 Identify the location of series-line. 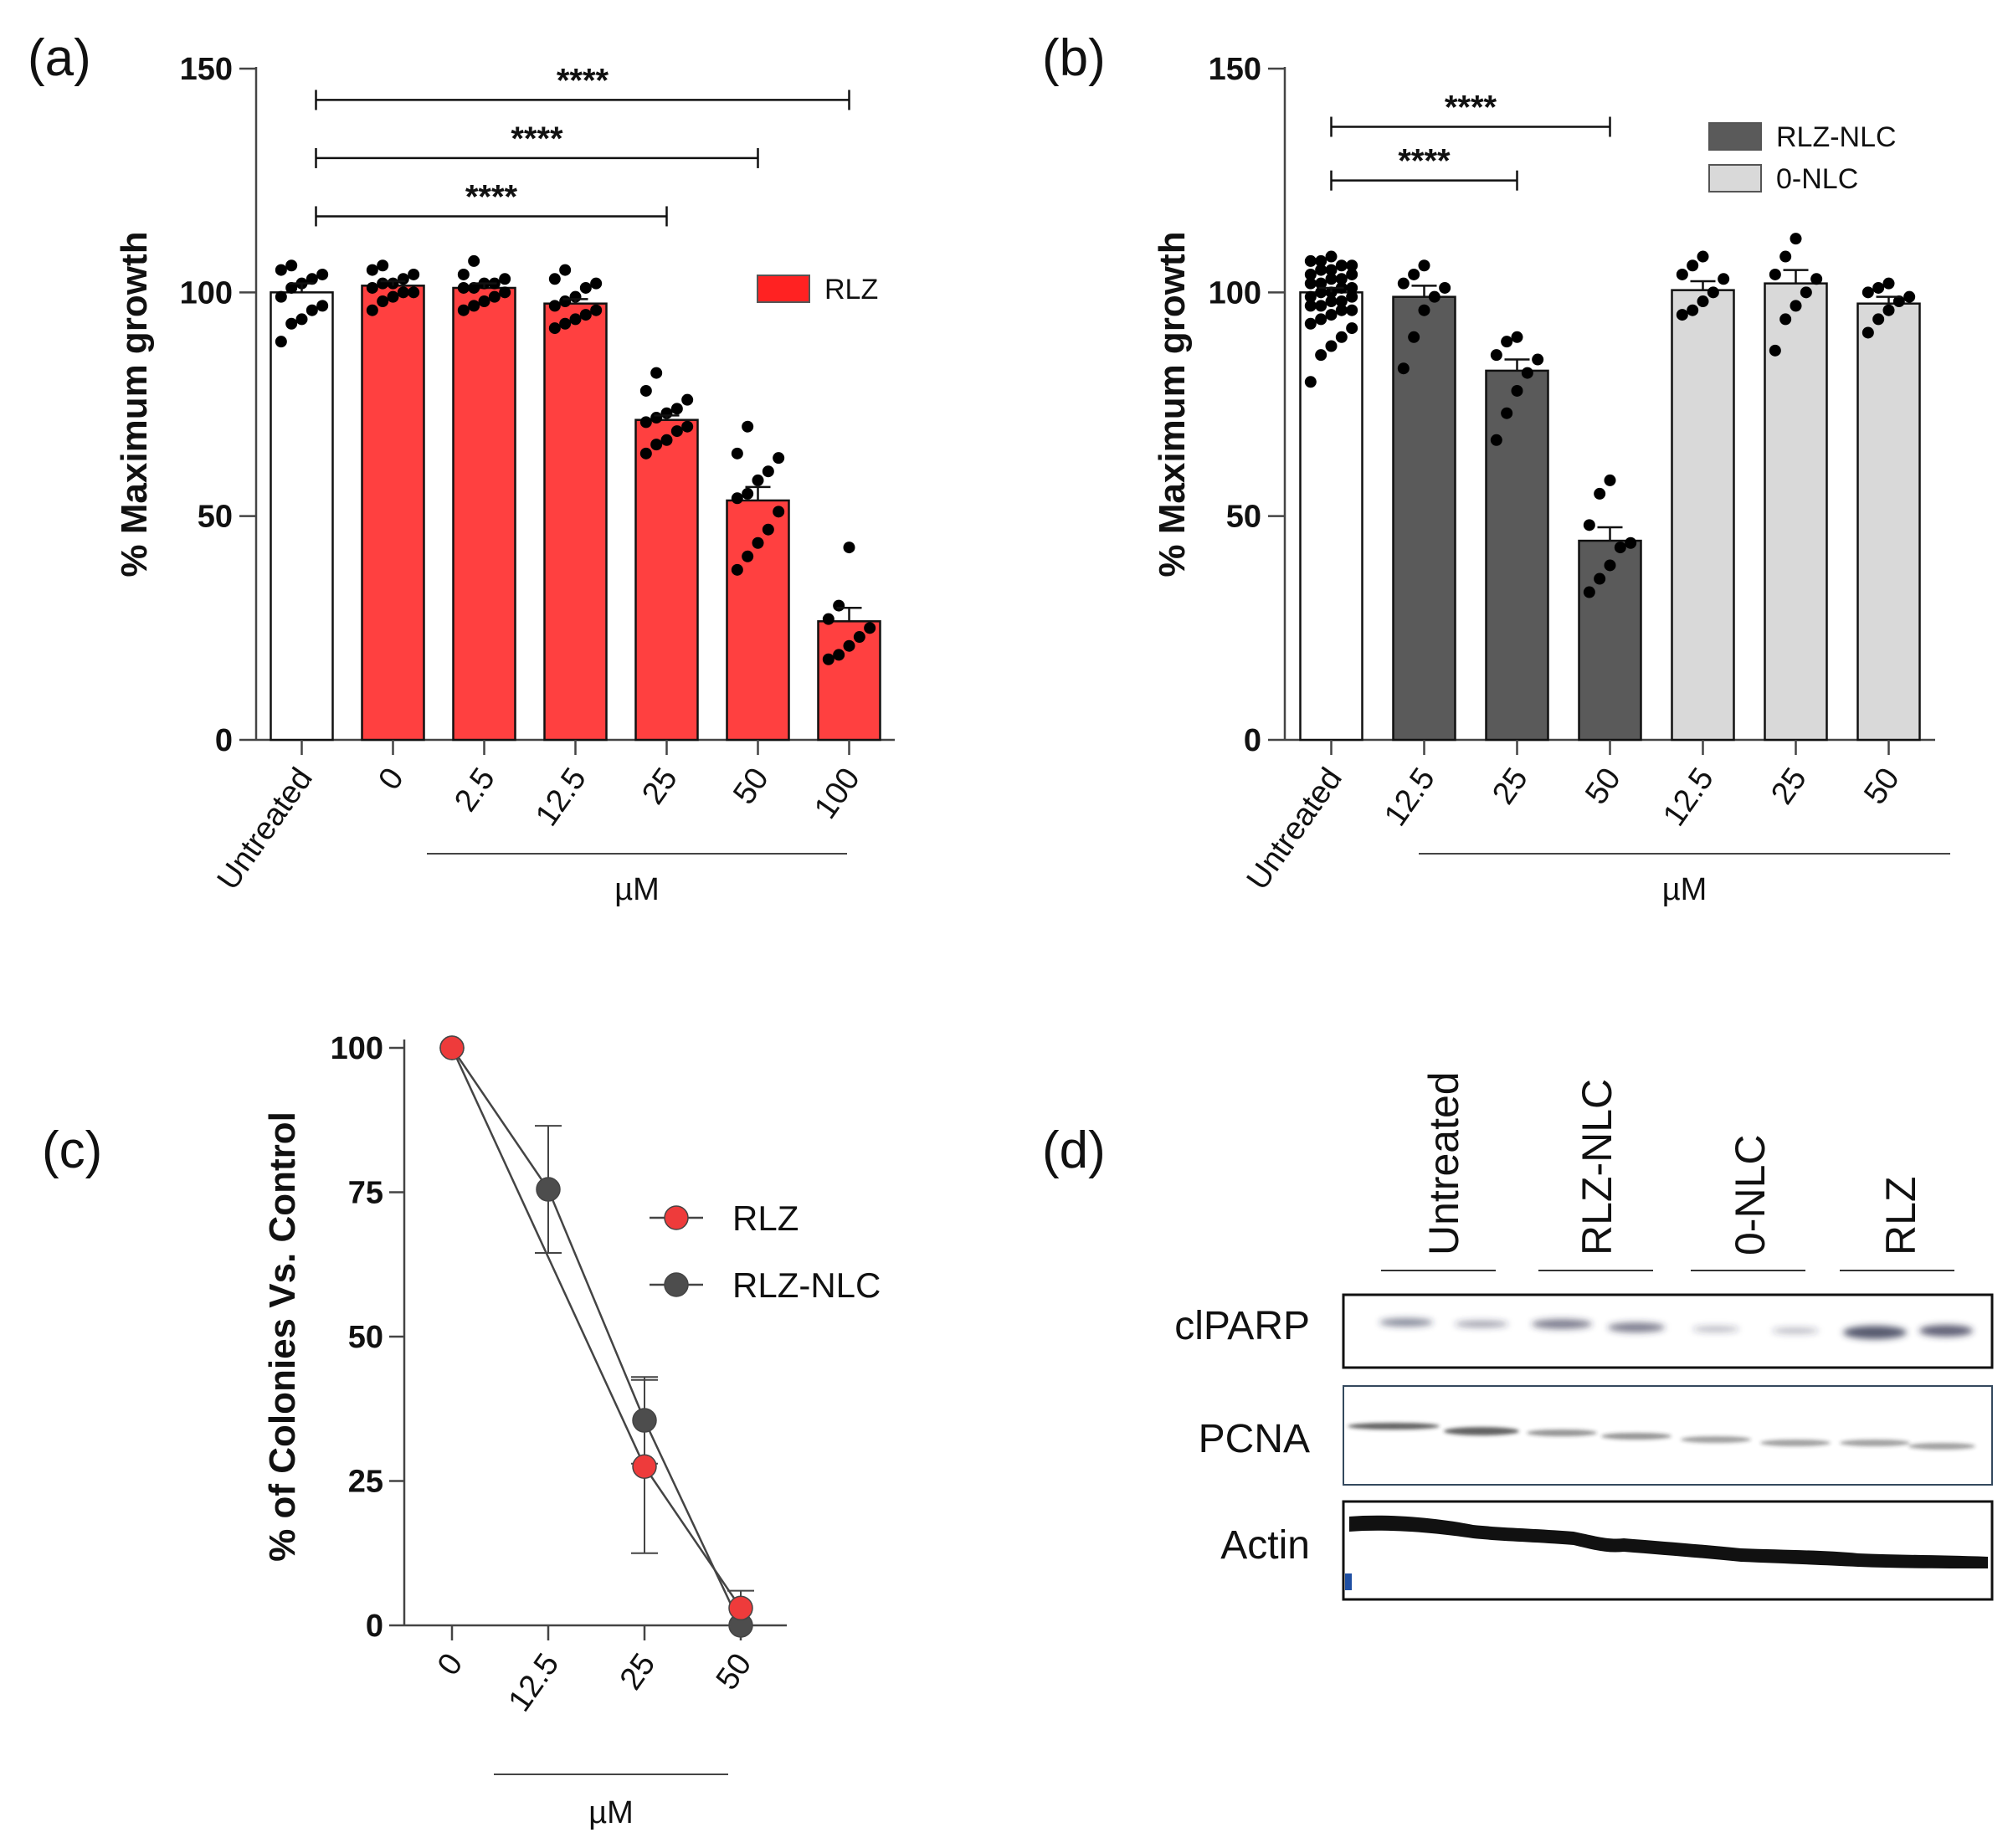
(596, 1336).